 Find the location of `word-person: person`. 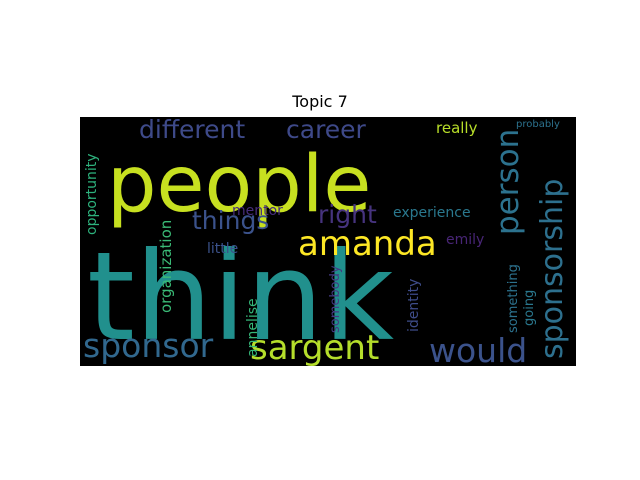

word-person: person is located at coordinates (508, 182).